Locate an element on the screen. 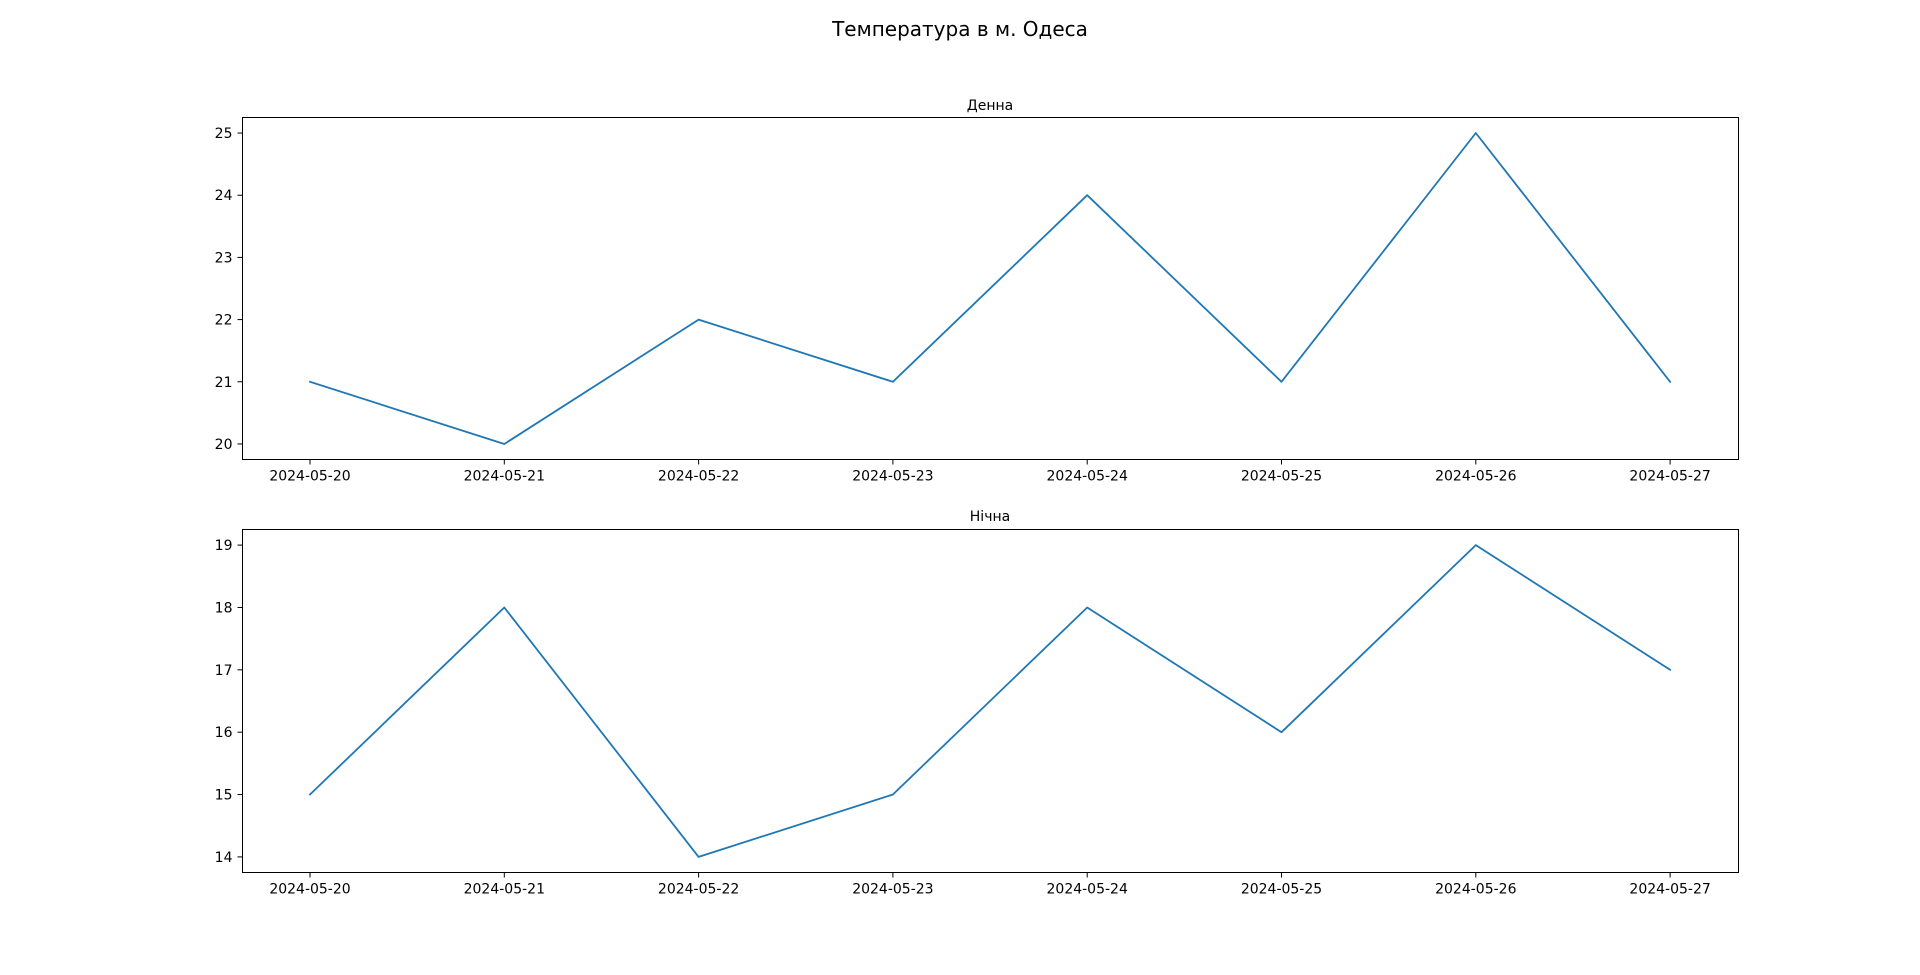 Image resolution: width=1920 pixels, height=975 pixels. subplot-night-title: Нічна is located at coordinates (990, 517).